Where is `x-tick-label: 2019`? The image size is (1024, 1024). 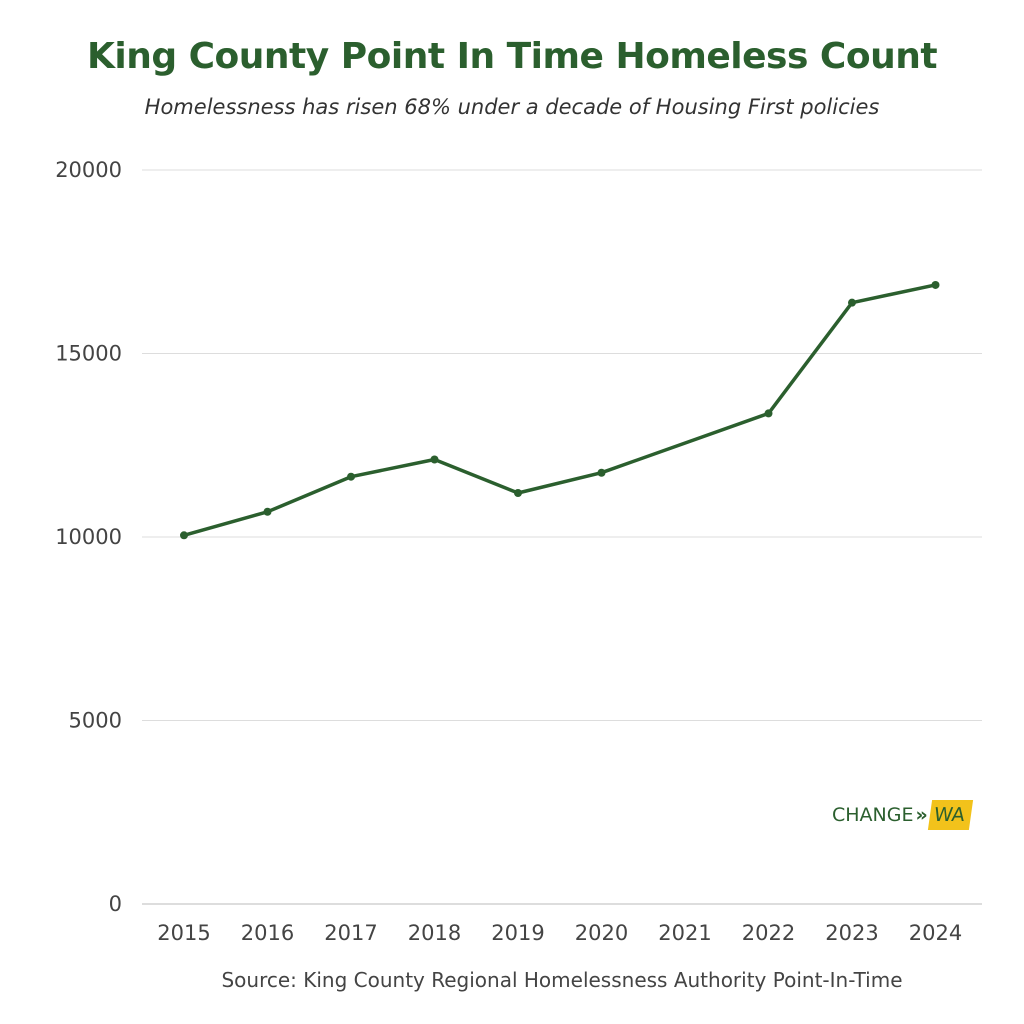
x-tick-label: 2019 is located at coordinates (517, 933).